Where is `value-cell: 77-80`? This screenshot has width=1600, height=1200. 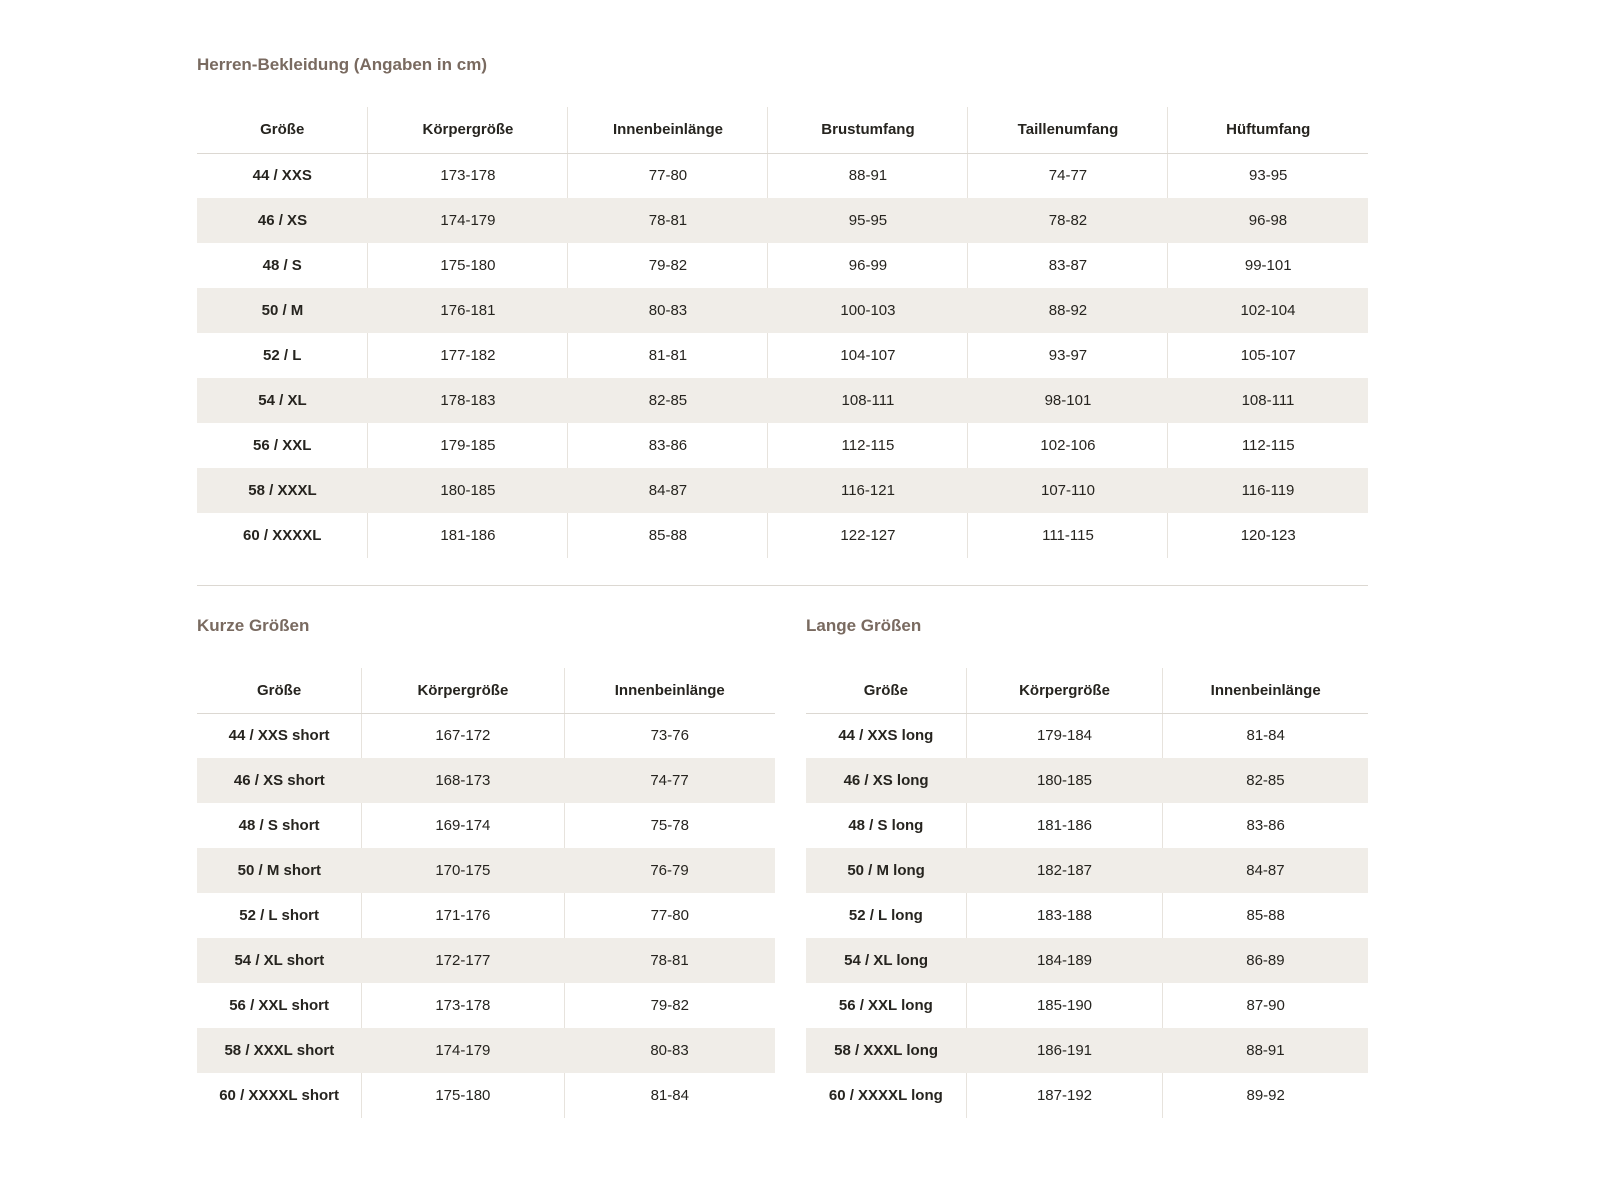 value-cell: 77-80 is located at coordinates (669, 915).